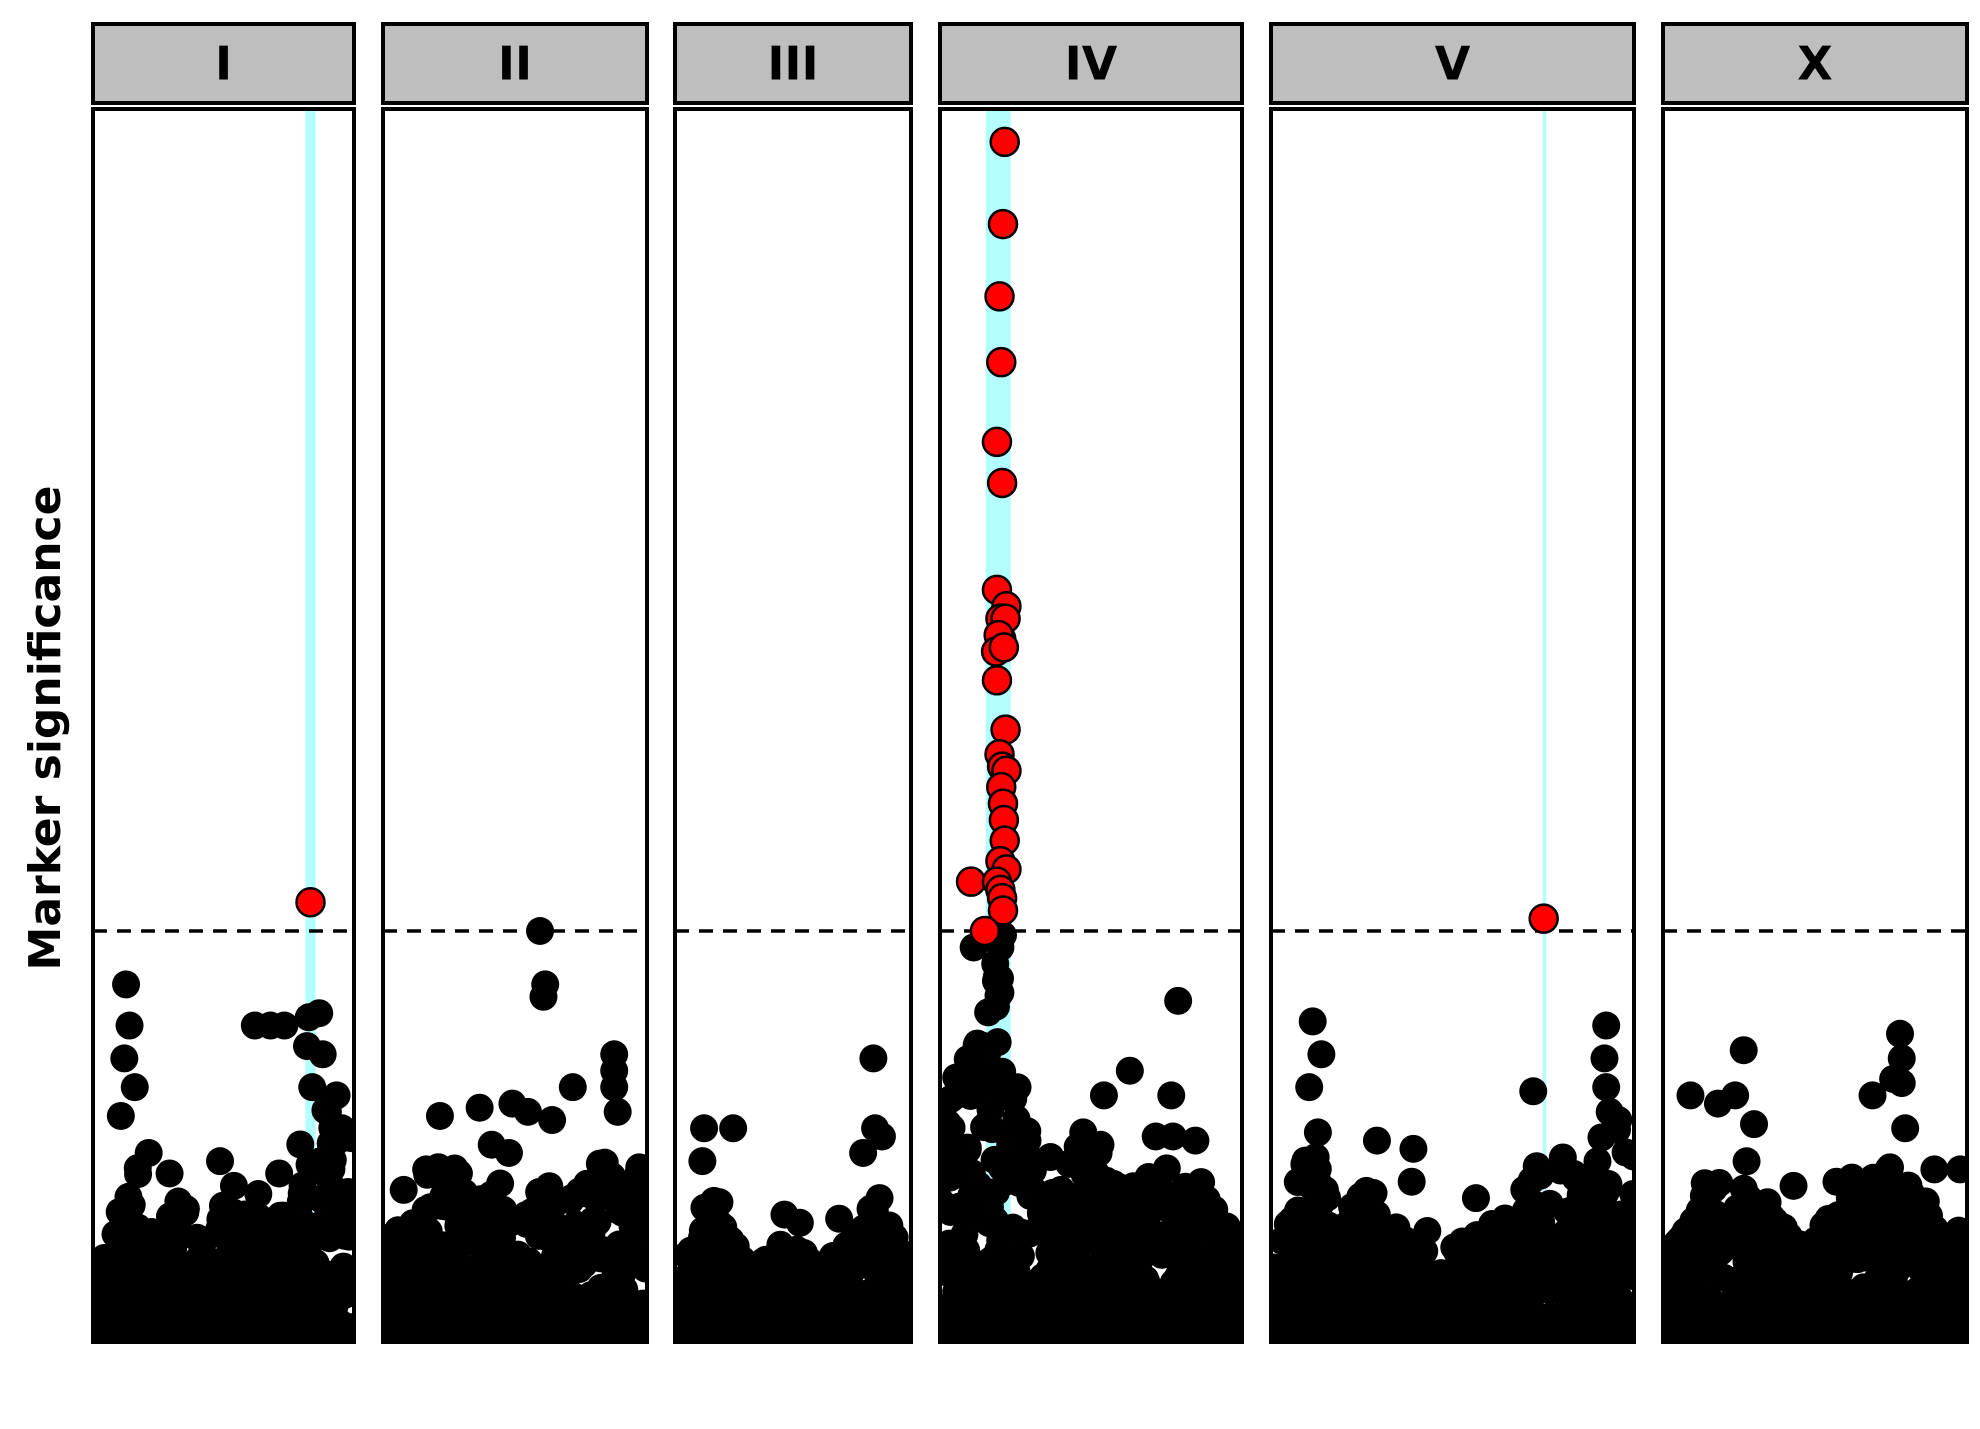 This screenshot has width=1980, height=1429. I want to click on significant-markers, so click(1543, 918).